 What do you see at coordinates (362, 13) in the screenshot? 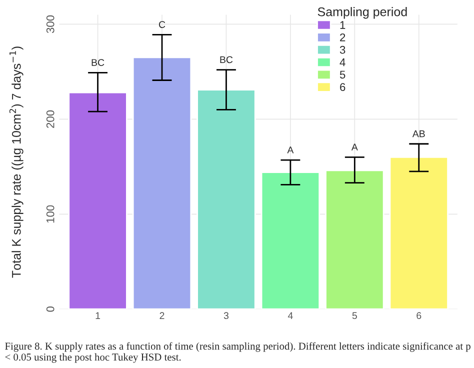
I see `legend-title: Sampling period` at bounding box center [362, 13].